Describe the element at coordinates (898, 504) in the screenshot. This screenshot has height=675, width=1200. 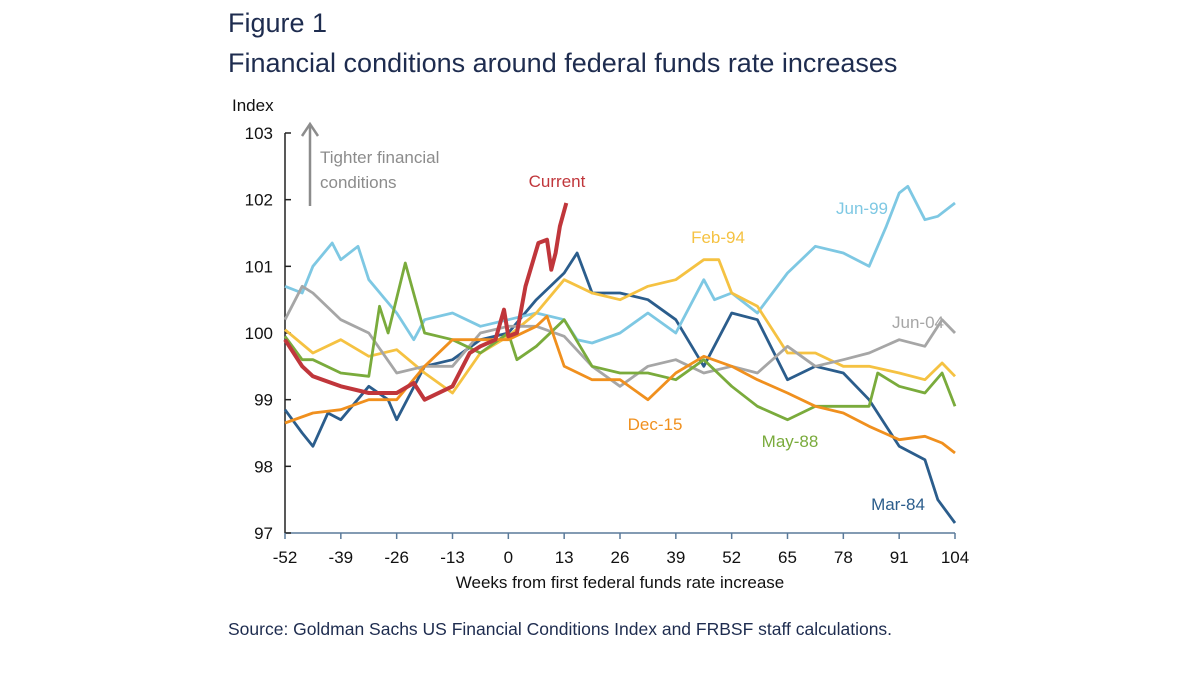
I see `series-label-mar-84: Mar-84` at that location.